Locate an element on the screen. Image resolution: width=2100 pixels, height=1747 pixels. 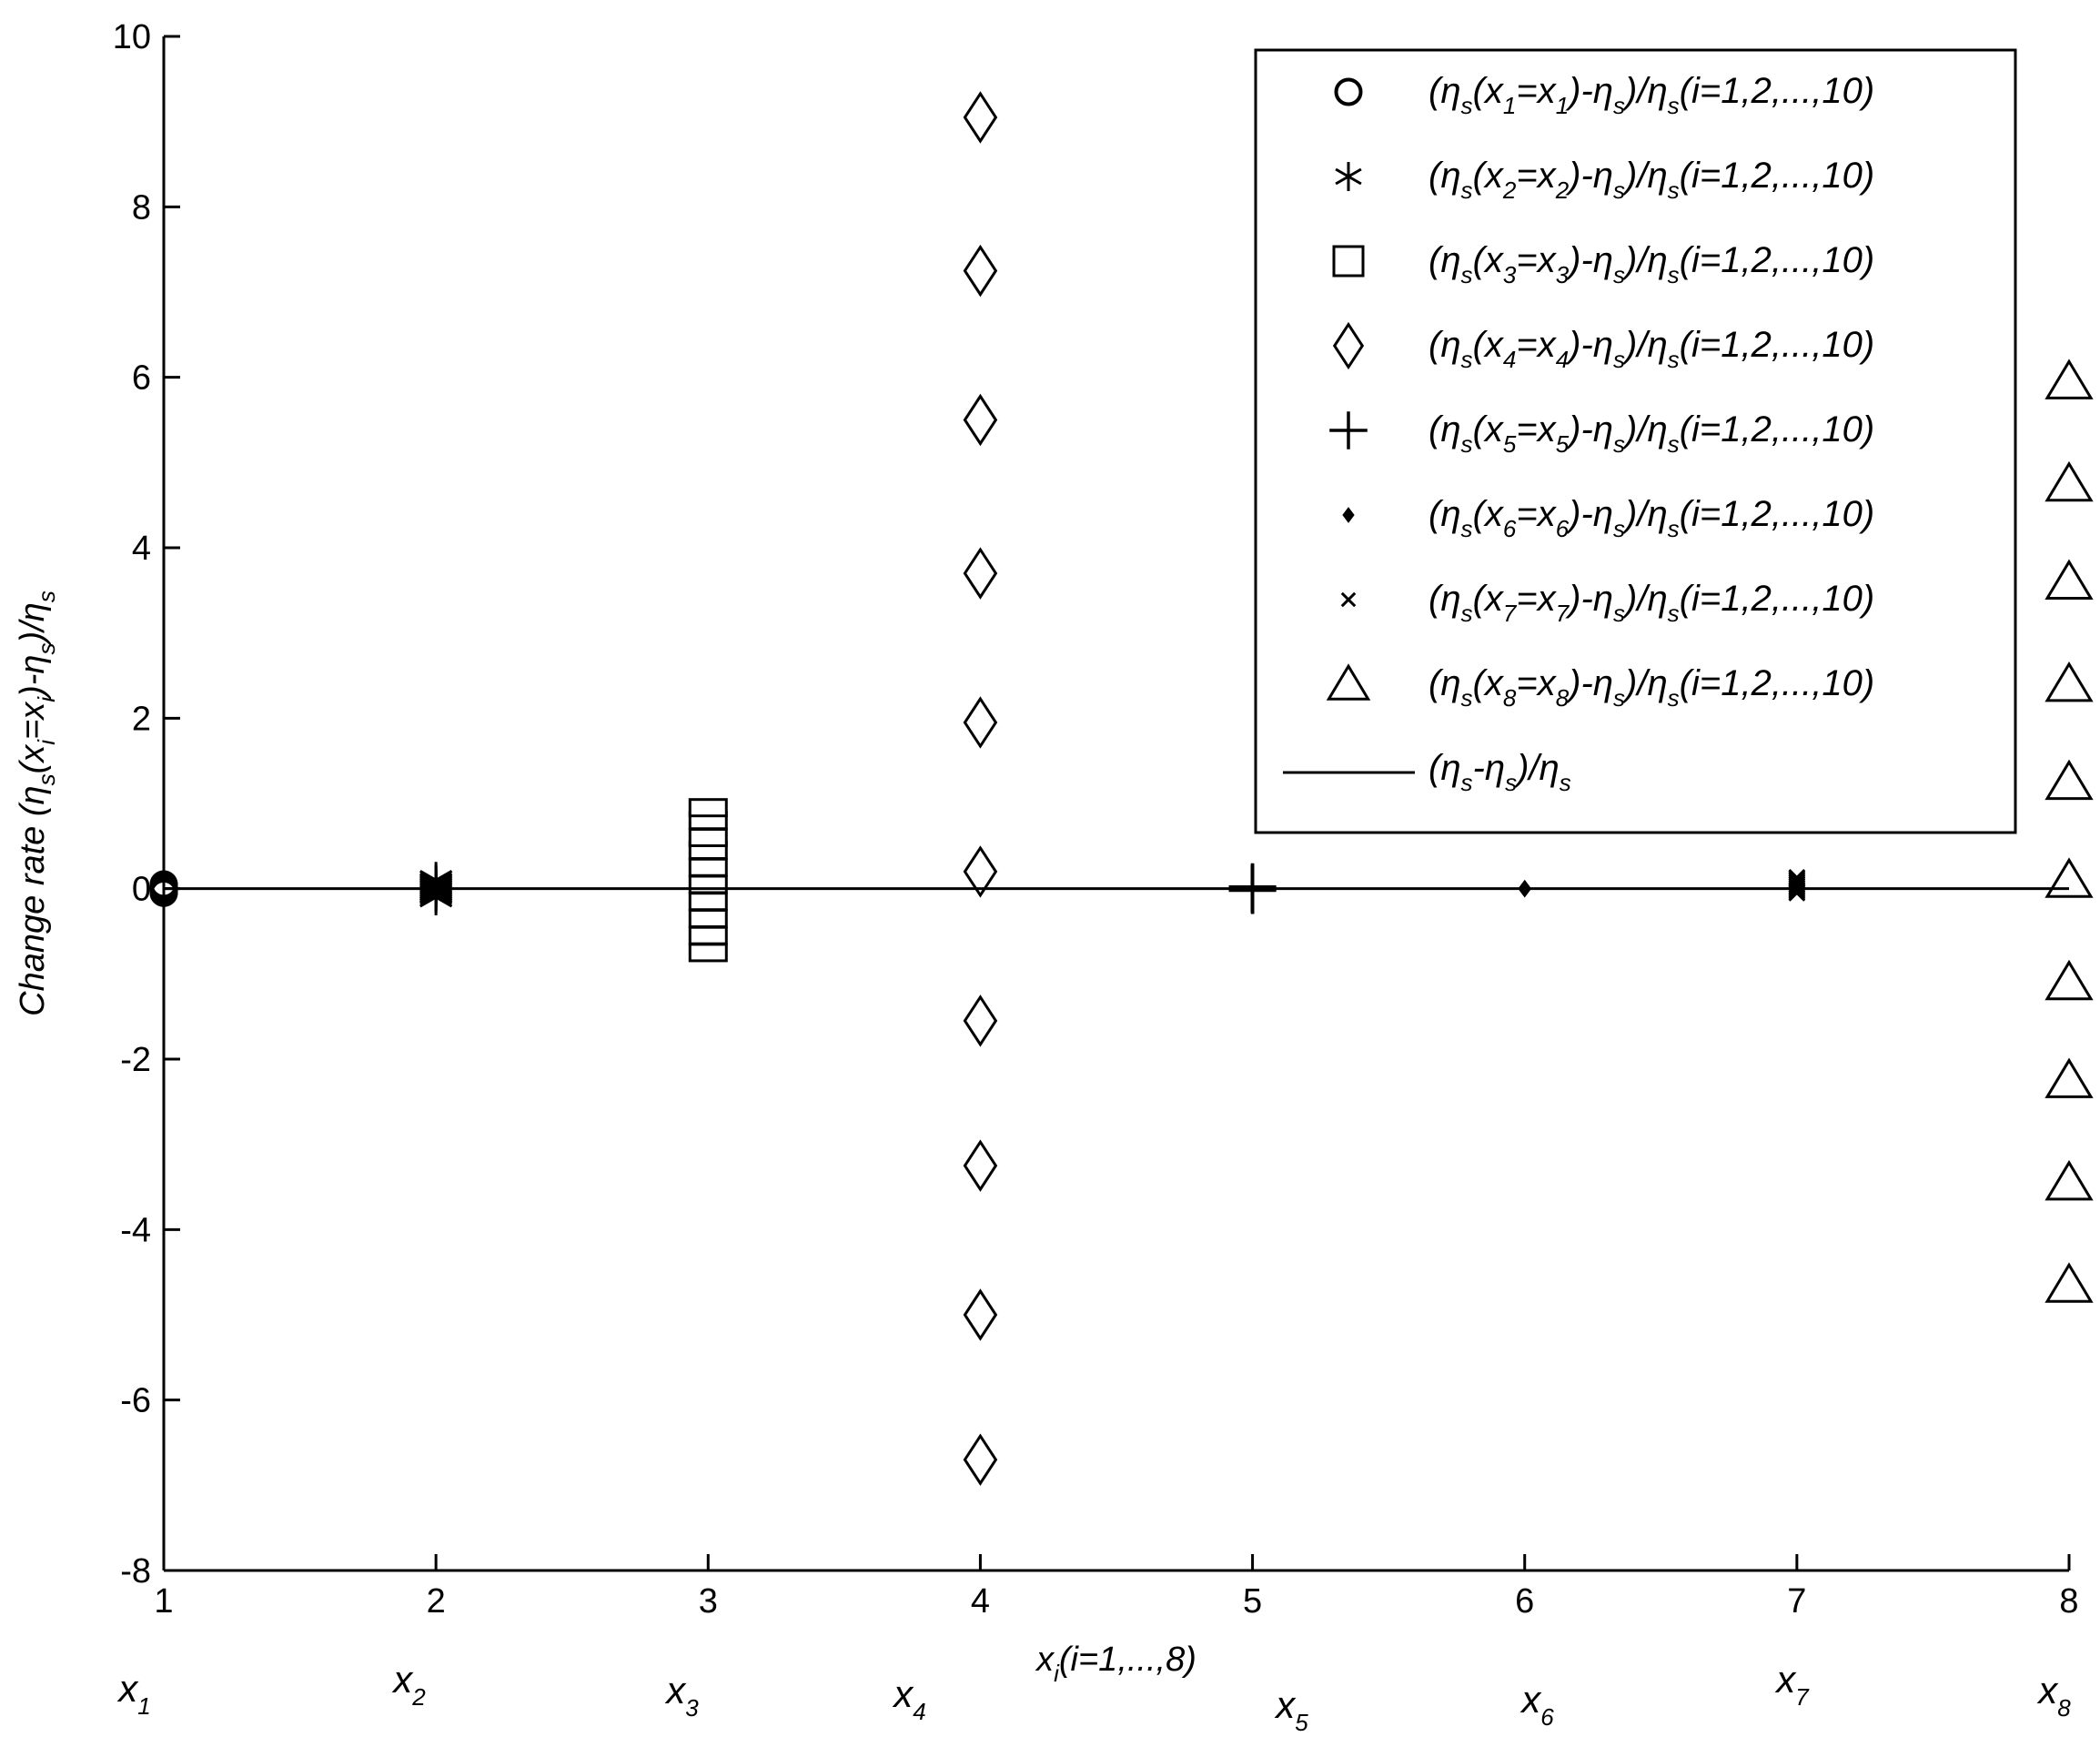
legend-label: (ηs(x6=x6)-ηs)/ηs(i=1,2,...,10) is located at coordinates (1651, 518).